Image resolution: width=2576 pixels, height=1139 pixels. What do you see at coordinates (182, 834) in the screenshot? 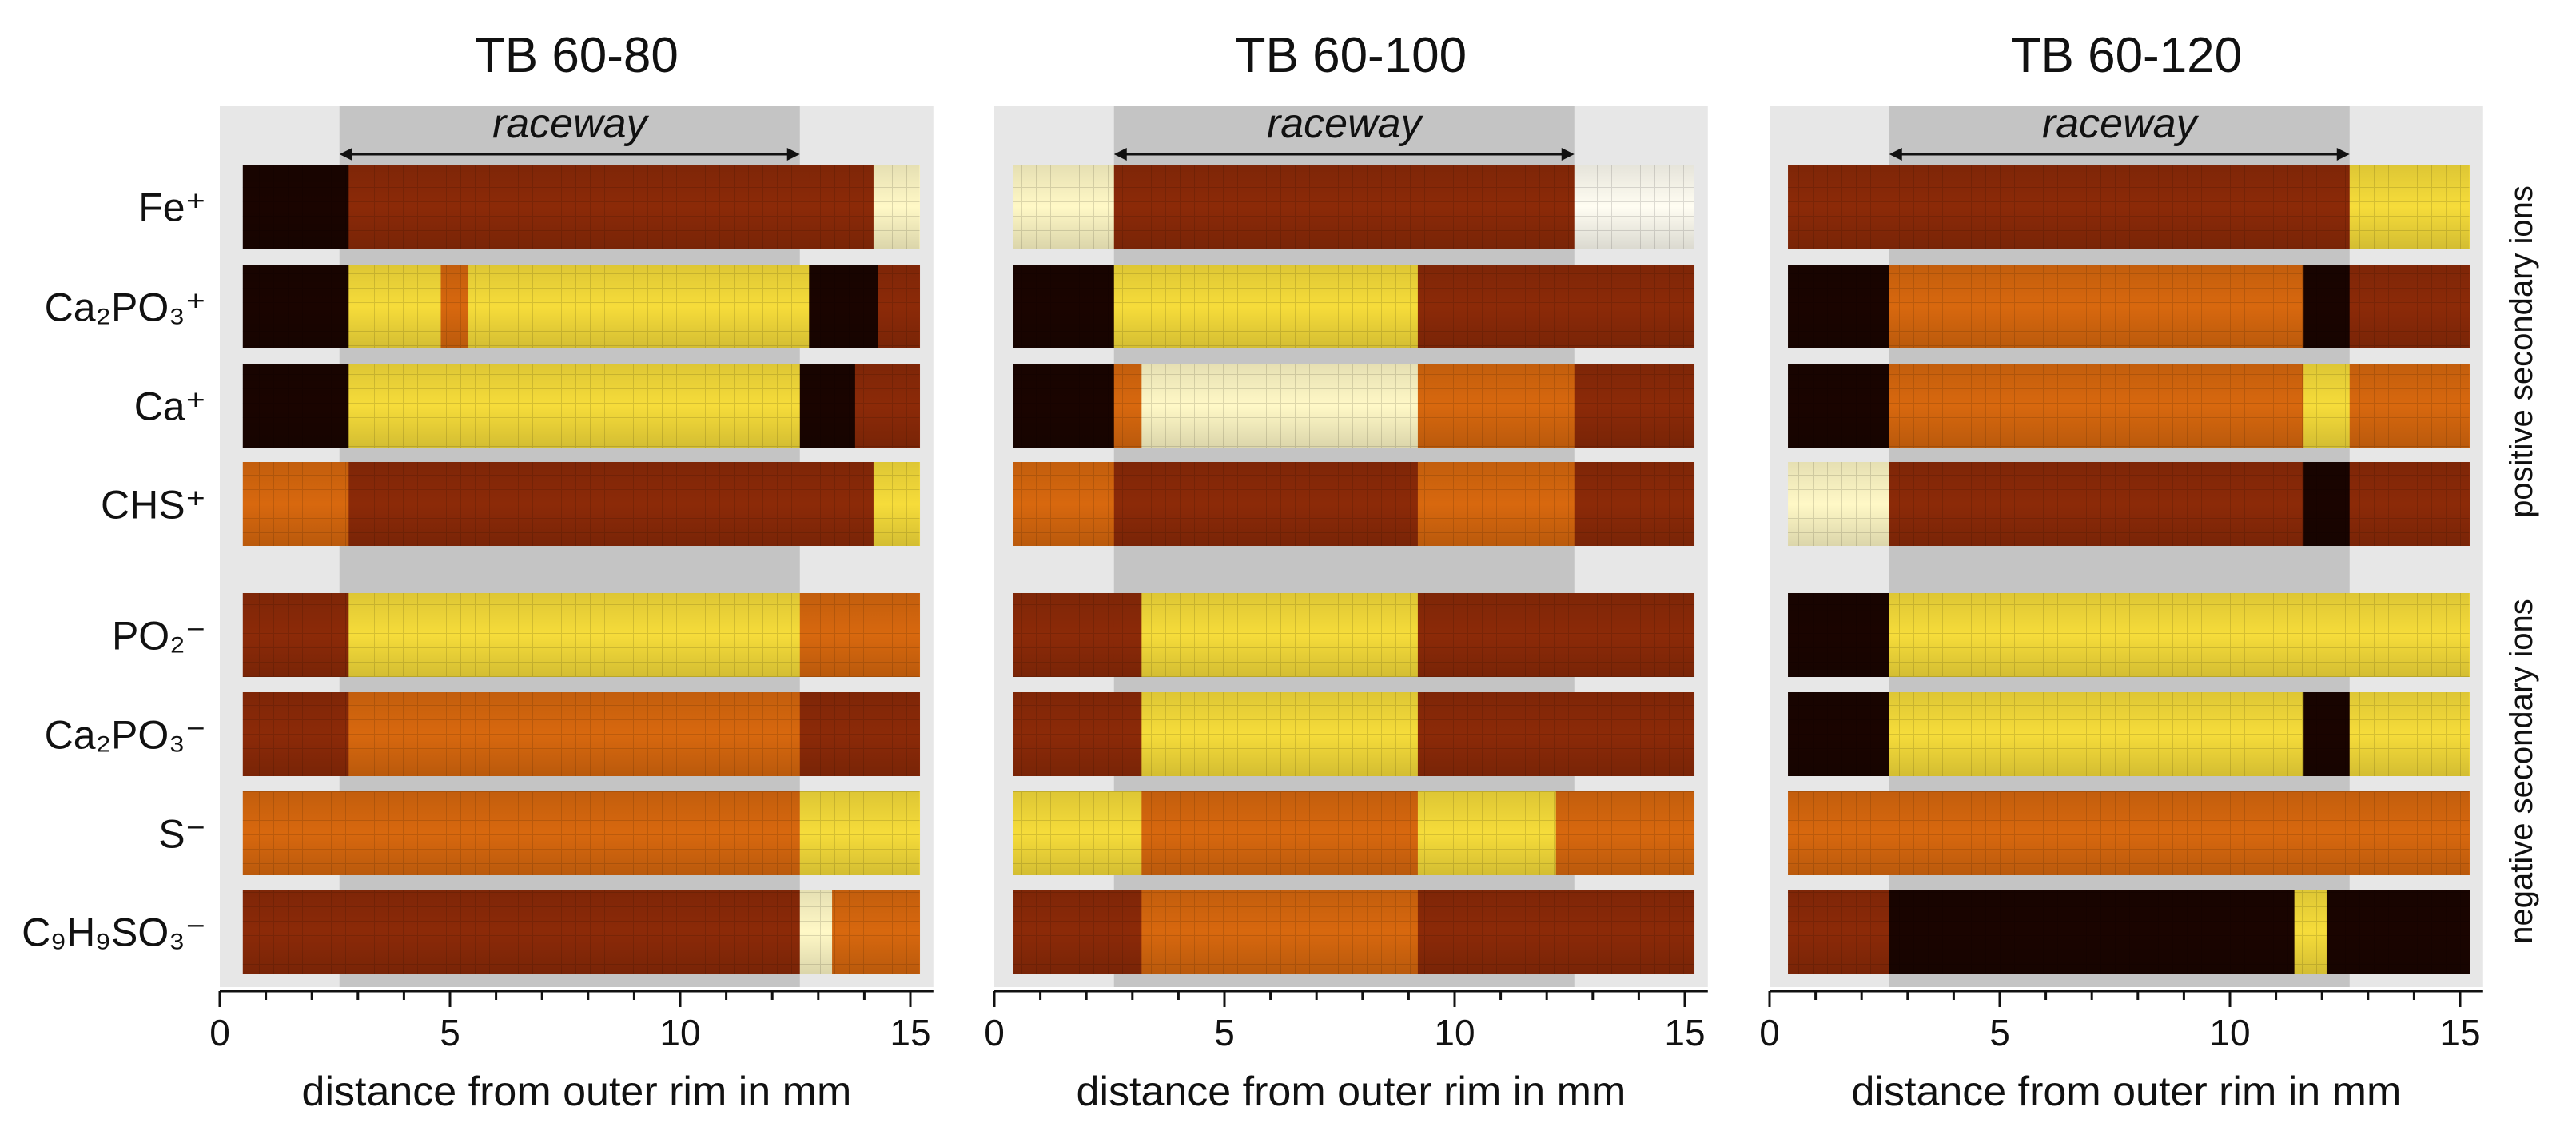
I see `ion-label-s-minus: S⁻` at bounding box center [182, 834].